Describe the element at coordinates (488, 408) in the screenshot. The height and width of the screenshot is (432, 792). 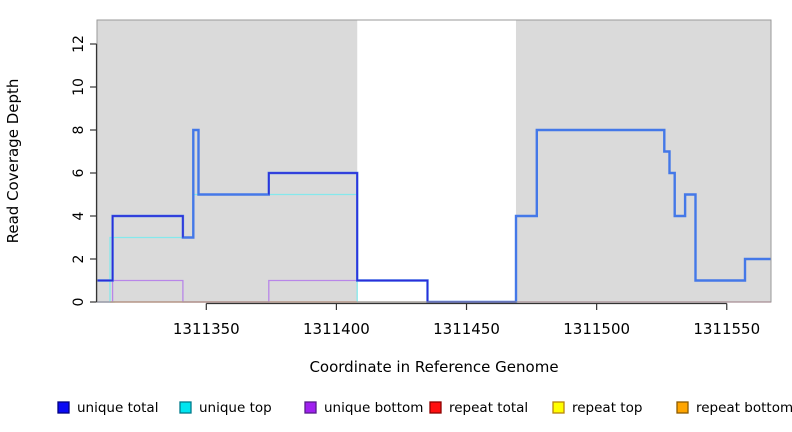
I see `legend-label-repeat-total: repeat total` at that location.